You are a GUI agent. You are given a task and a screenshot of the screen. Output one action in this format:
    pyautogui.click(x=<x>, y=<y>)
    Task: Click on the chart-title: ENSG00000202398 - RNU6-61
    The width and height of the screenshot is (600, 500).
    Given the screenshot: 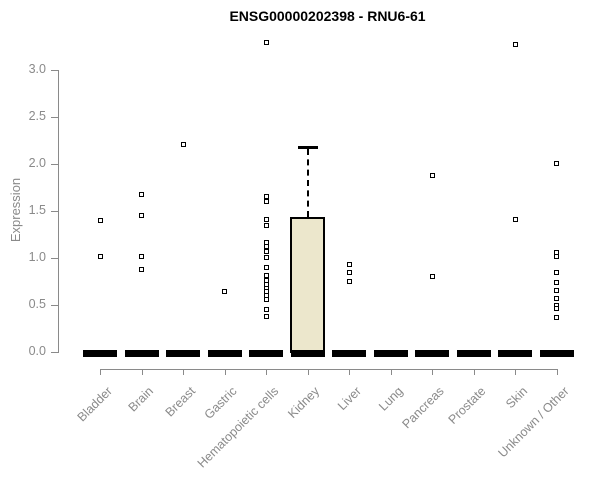 What is the action you would take?
    pyautogui.click(x=327, y=16)
    